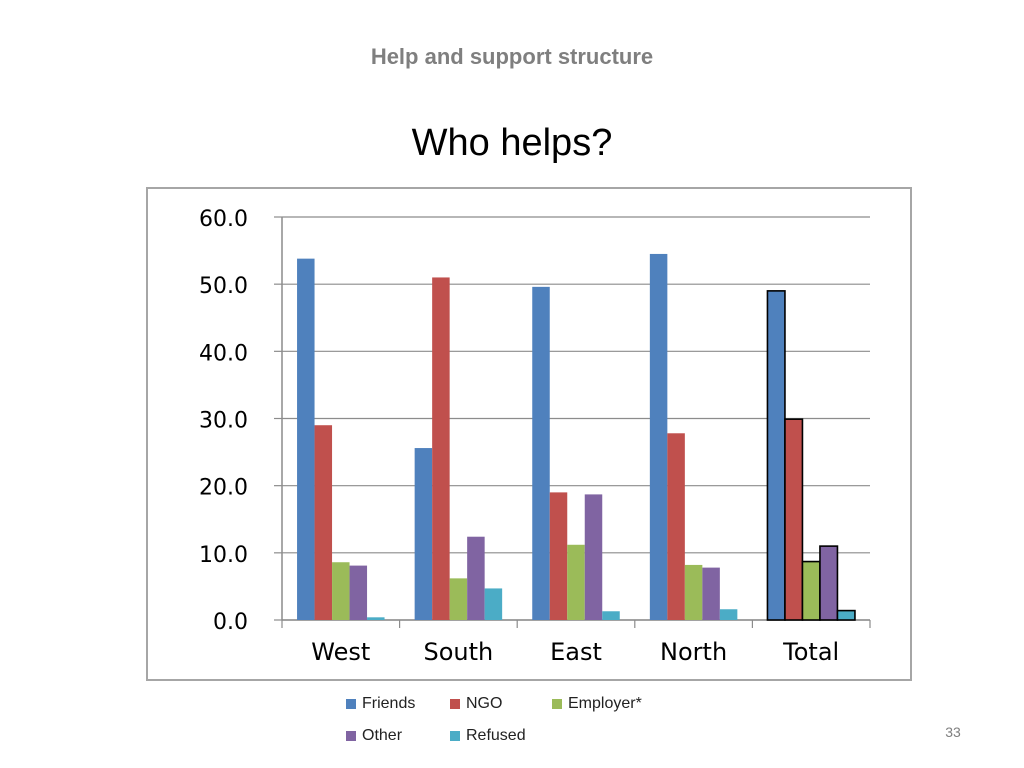  I want to click on x-tick-label: East, so click(576, 652).